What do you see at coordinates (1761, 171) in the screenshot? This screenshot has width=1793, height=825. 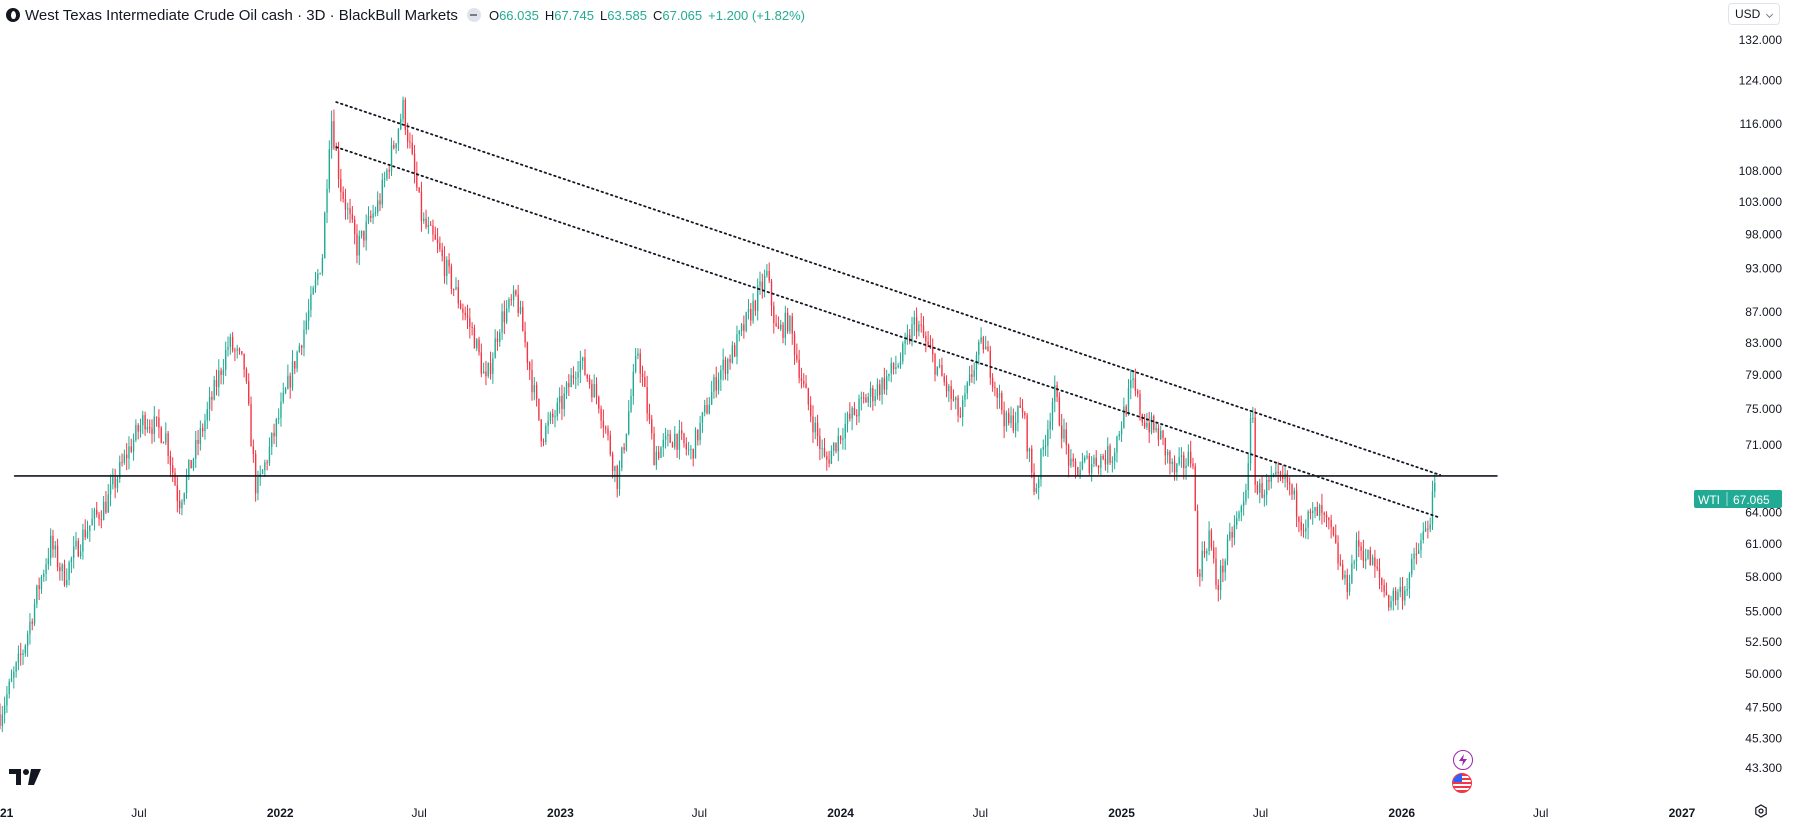 I see `price-tick-label: 108.000` at bounding box center [1761, 171].